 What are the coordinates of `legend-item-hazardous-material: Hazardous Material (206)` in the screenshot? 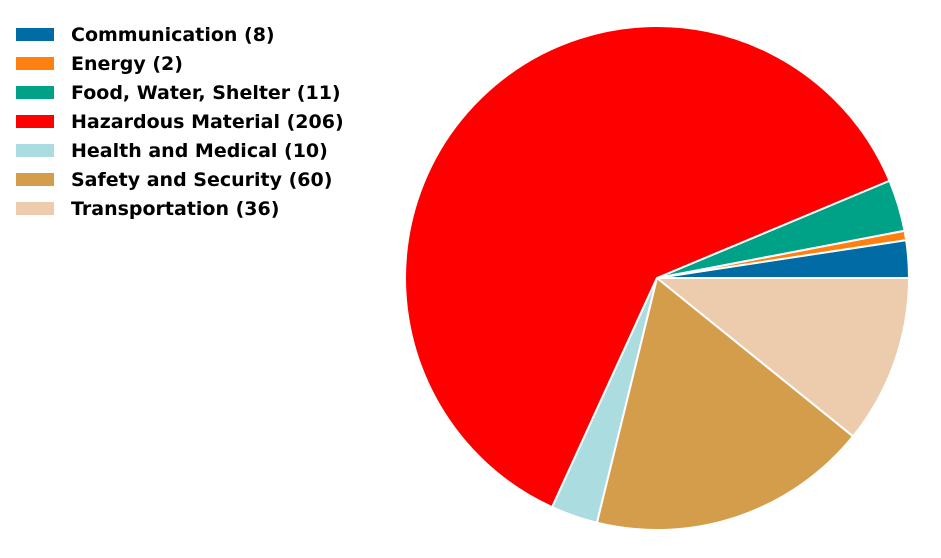 It's located at (180, 121).